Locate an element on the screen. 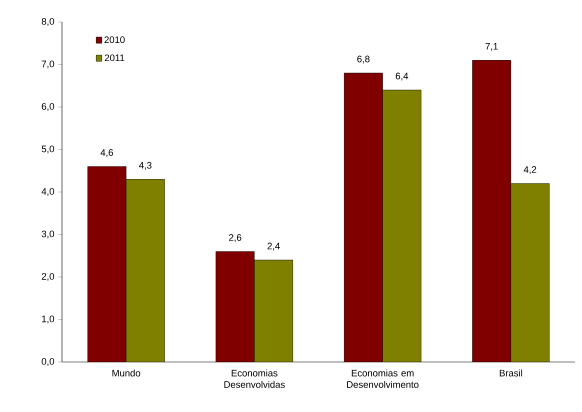  y-tick-label: 1,0 is located at coordinates (48, 320).